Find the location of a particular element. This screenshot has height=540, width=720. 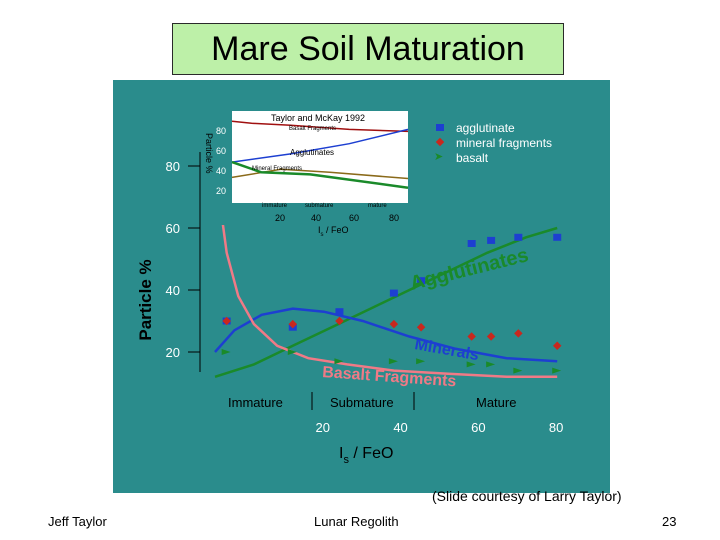

inset-y-label: Particle % is located at coordinates (209, 153).